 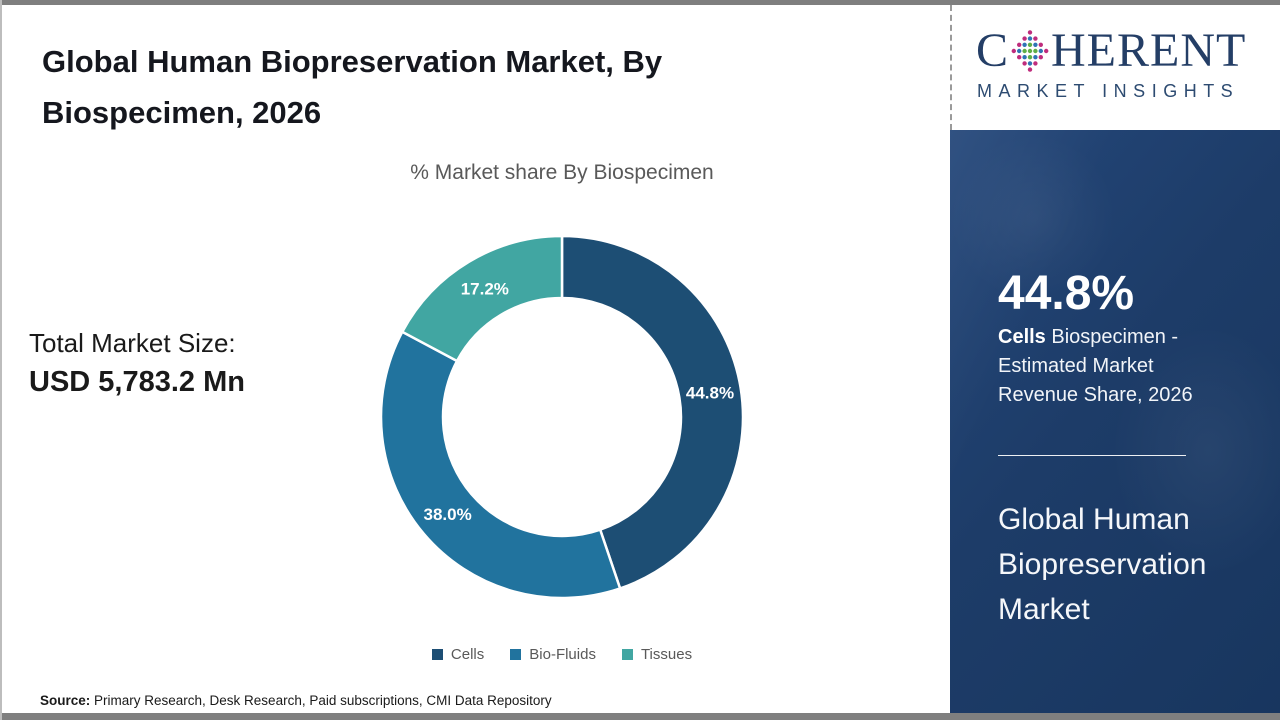 I want to click on total-market-size-label: Total Market Size:, so click(x=132, y=343).